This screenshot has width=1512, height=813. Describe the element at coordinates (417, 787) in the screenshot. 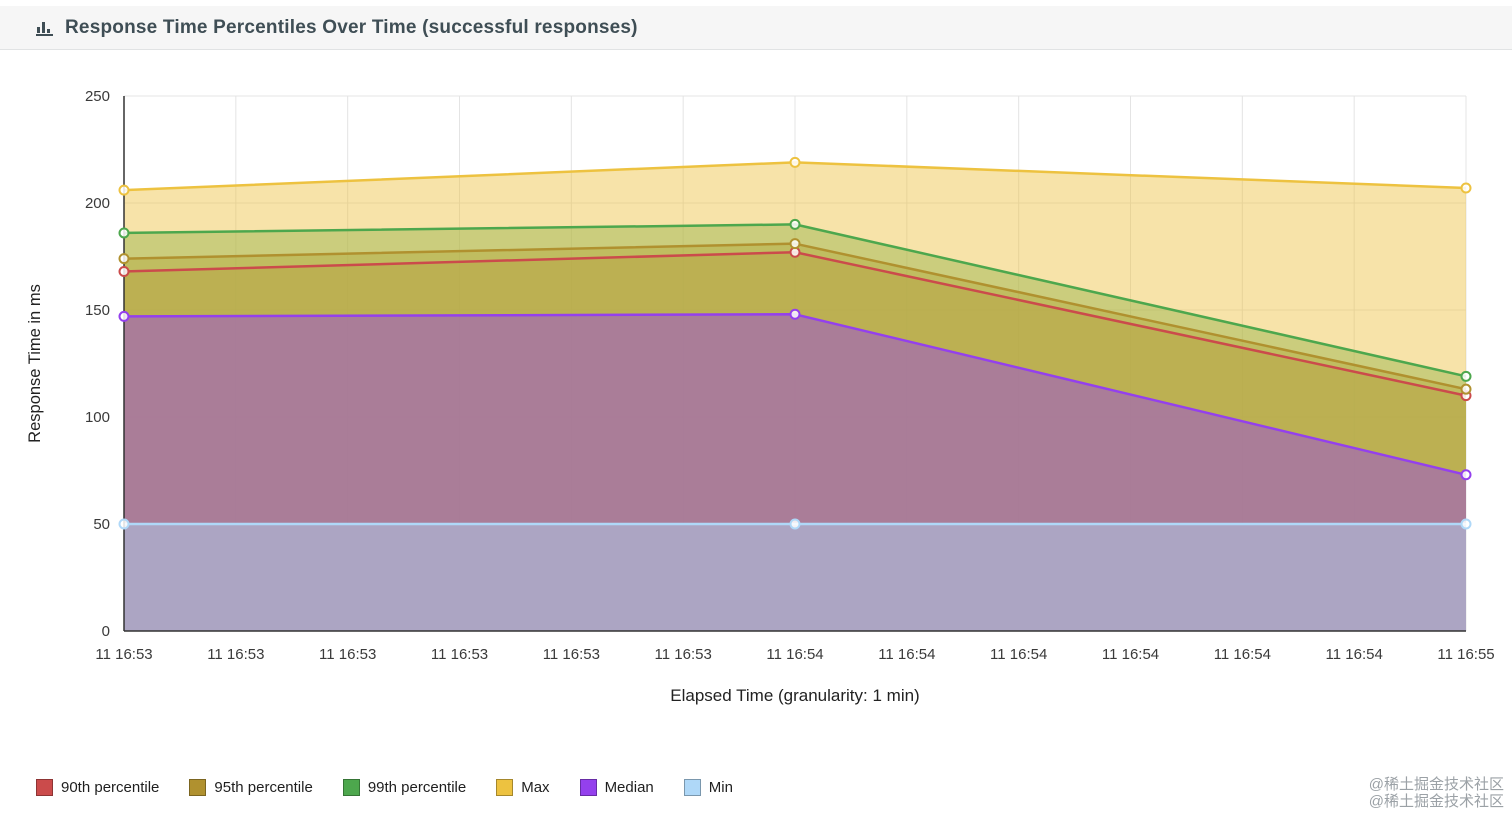

I see `legend-label: 99th percentile` at that location.